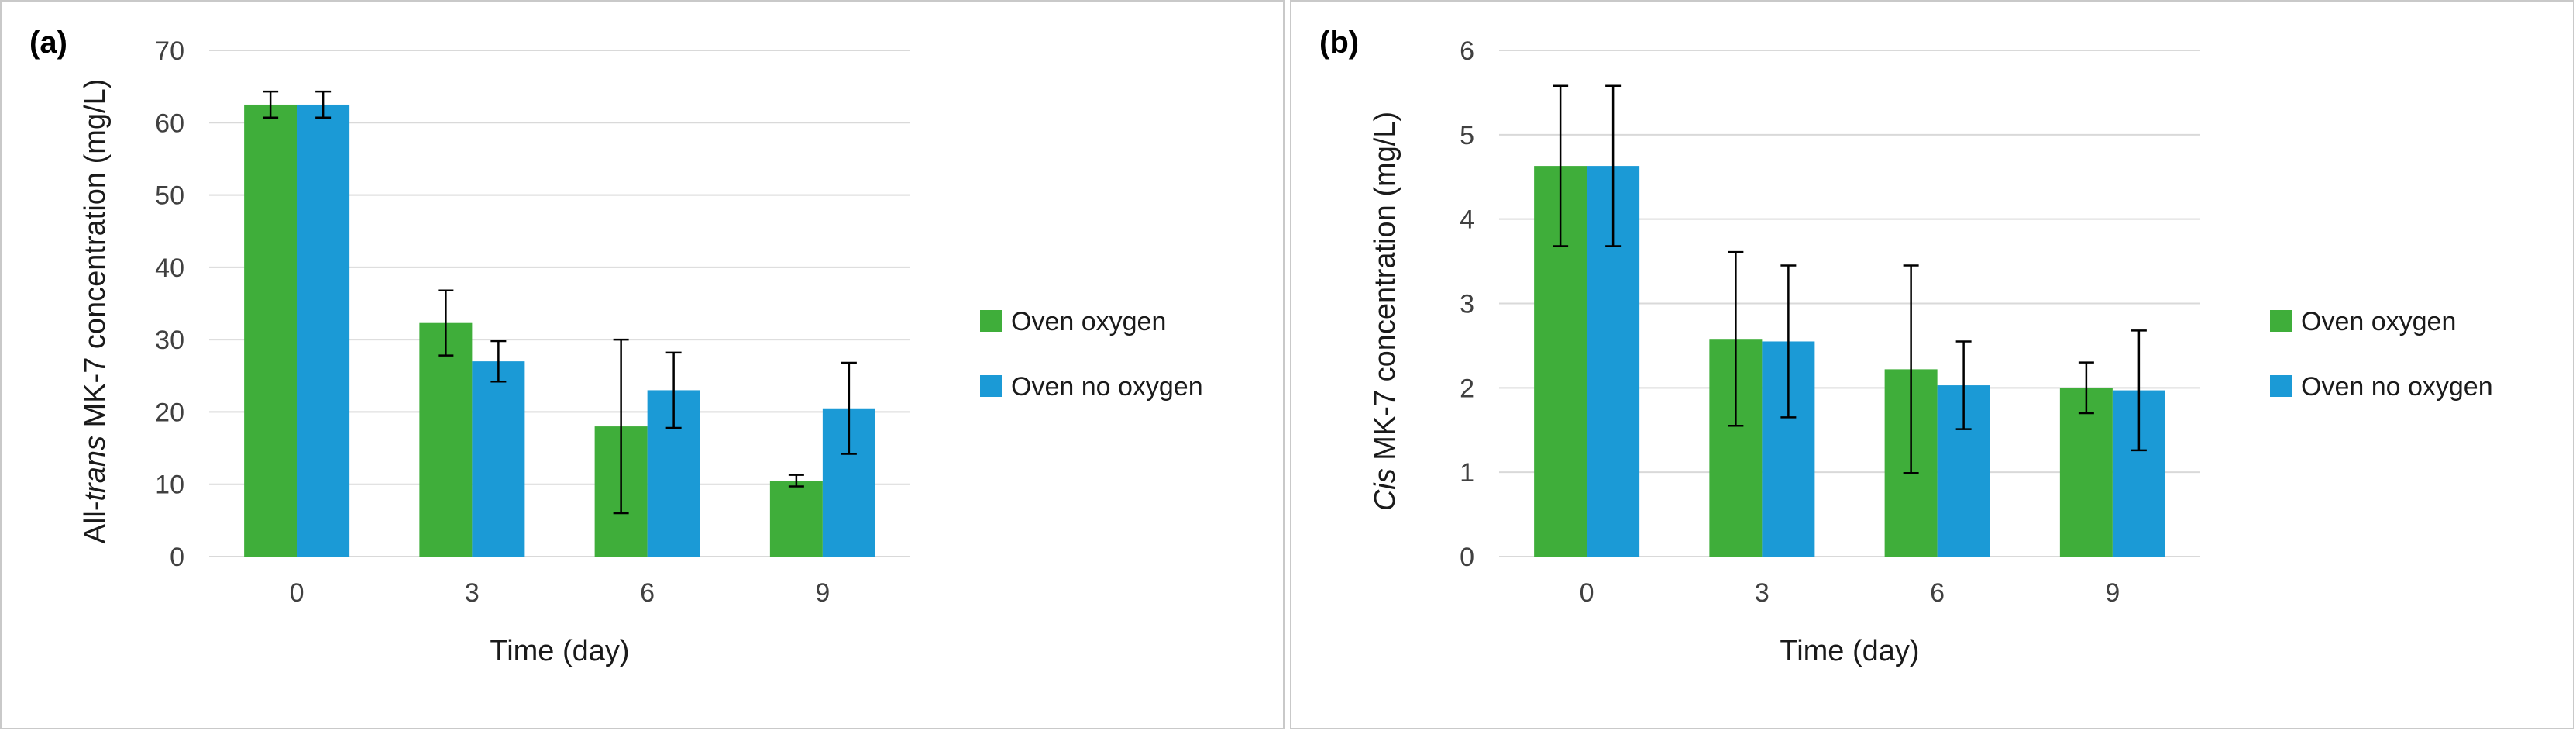  I want to click on y-tick-label: 20, so click(169, 412).